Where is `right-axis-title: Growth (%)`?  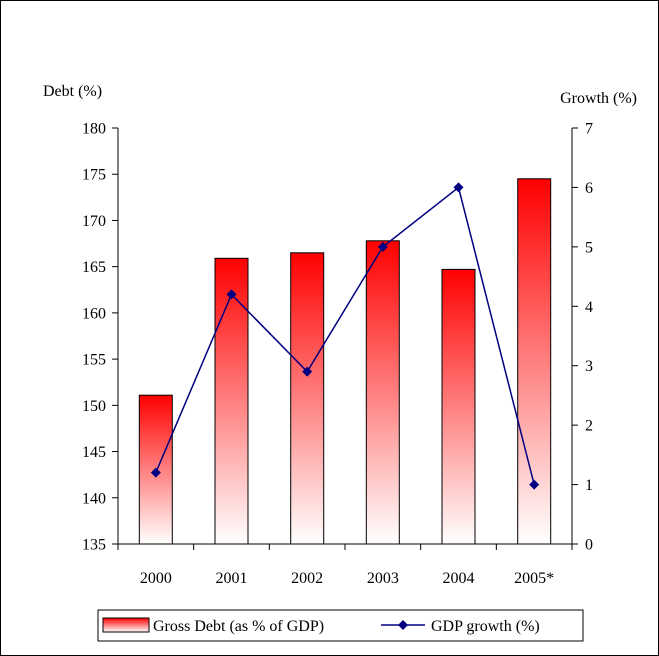
right-axis-title: Growth (%) is located at coordinates (598, 98).